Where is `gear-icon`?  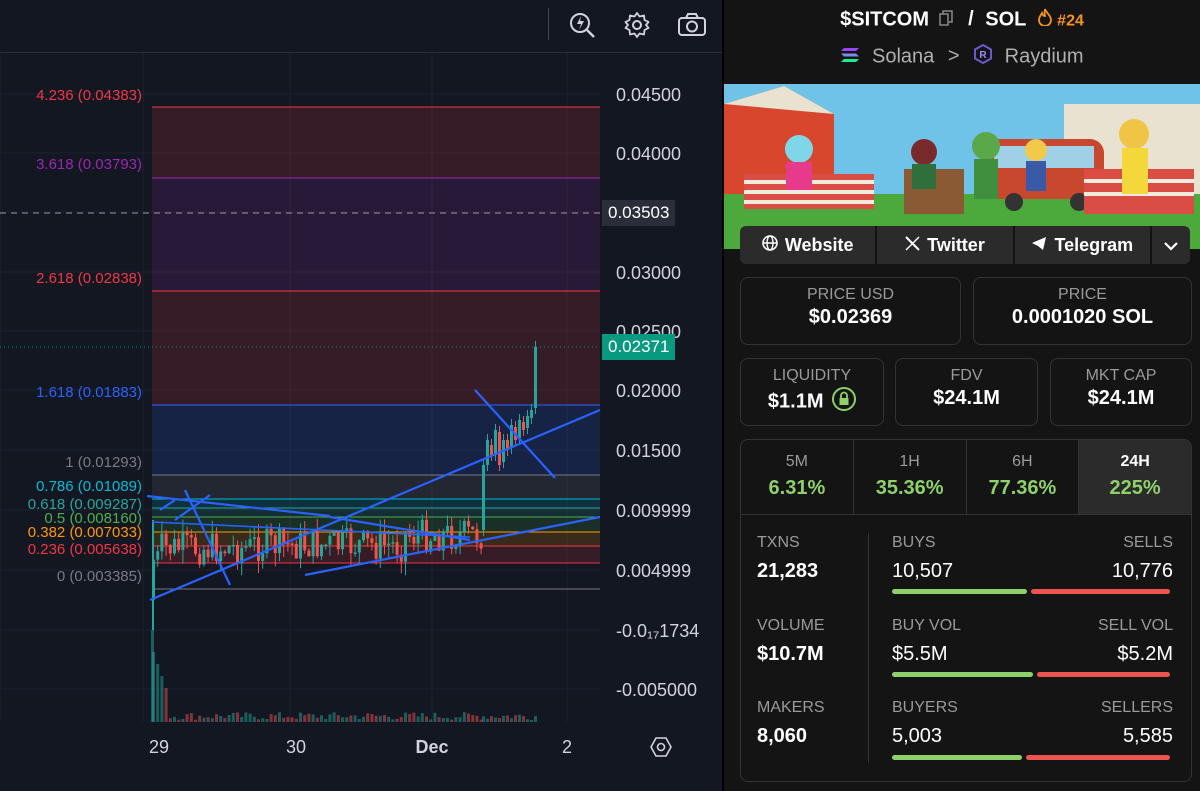
gear-icon is located at coordinates (637, 25).